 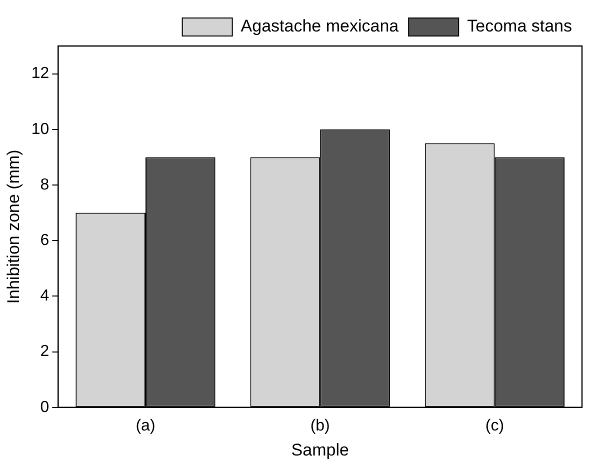 What do you see at coordinates (45, 407) in the screenshot?
I see `y-tick-label: 0` at bounding box center [45, 407].